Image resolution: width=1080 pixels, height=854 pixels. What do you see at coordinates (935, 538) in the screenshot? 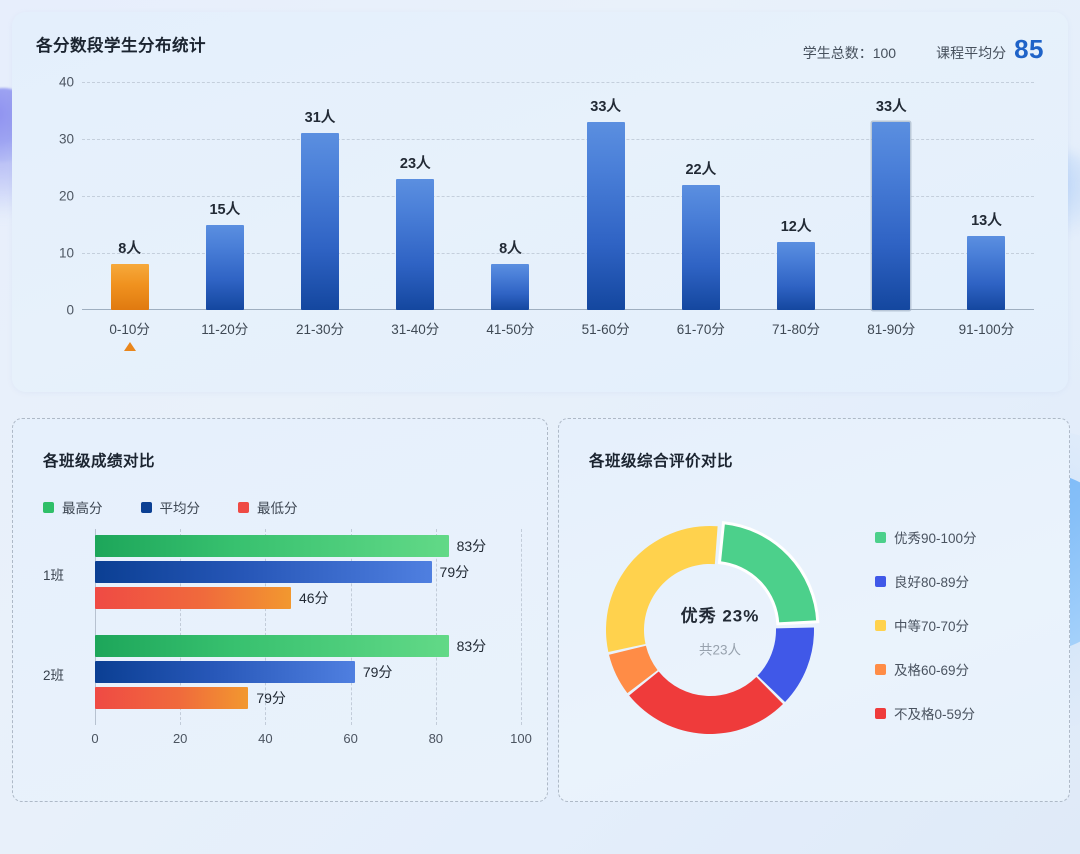
I see `legend-label: 优秀90-100分` at bounding box center [935, 538].